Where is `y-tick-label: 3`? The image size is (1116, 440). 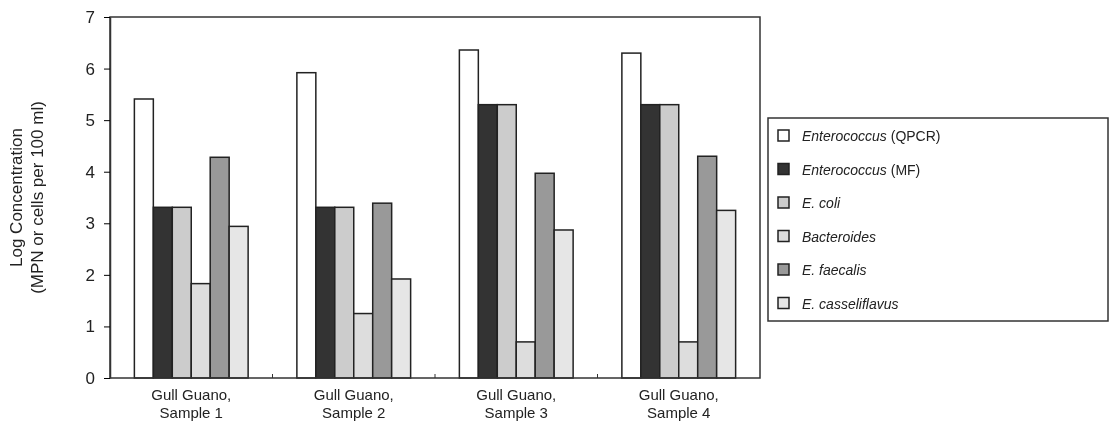 y-tick-label: 3 is located at coordinates (90, 224).